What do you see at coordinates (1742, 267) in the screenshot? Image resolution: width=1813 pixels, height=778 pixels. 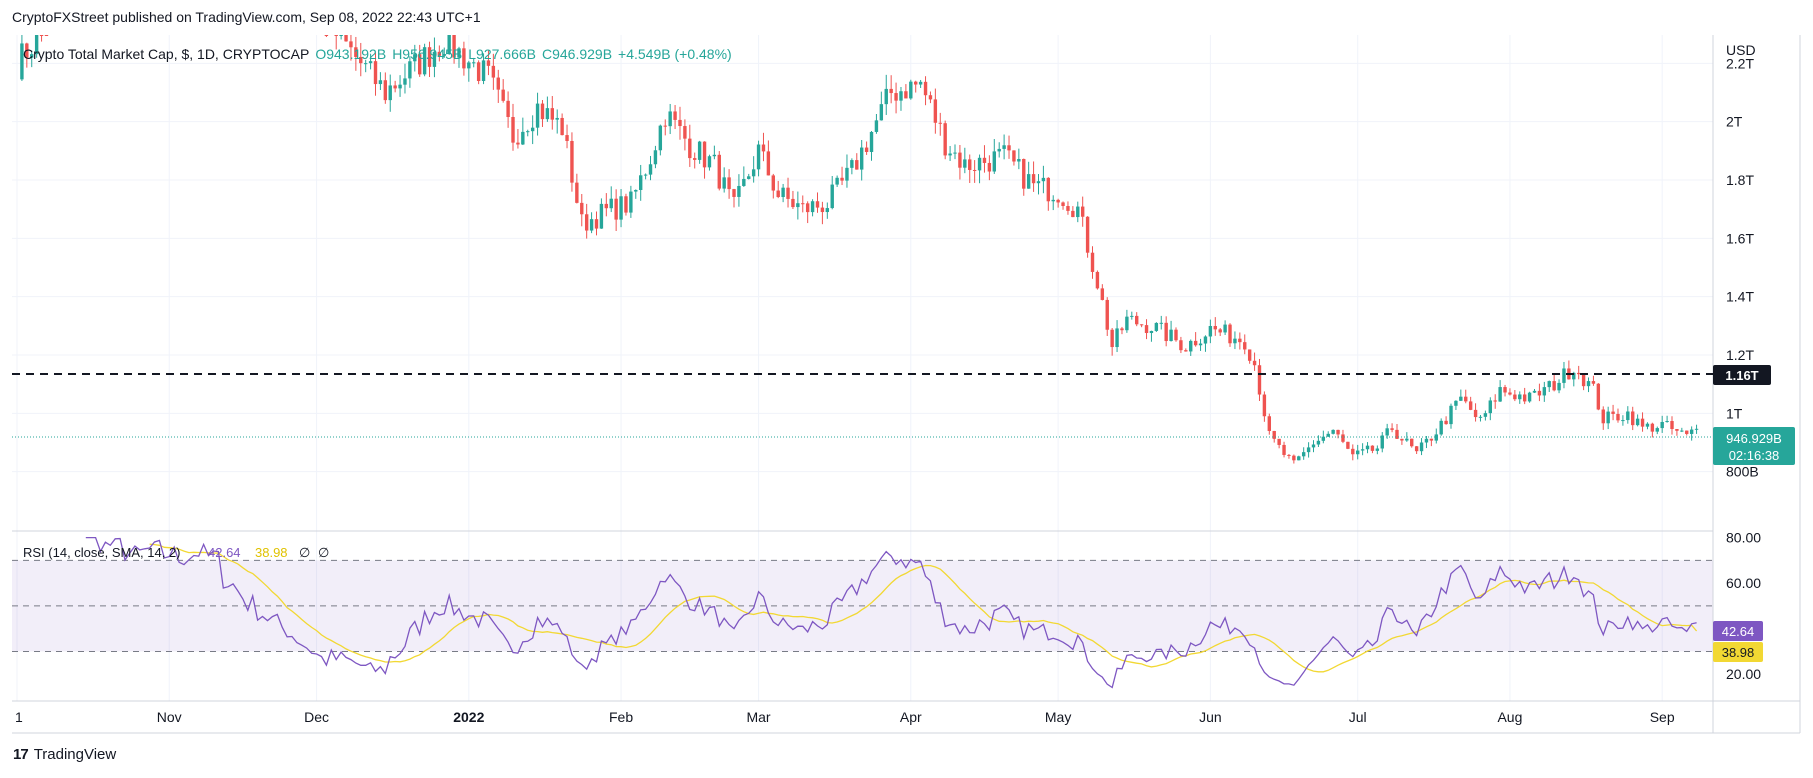 I see `price-axis: 2.2T 2T 1.8T 1.6T 1.4T 1.2T 1T 800B` at bounding box center [1742, 267].